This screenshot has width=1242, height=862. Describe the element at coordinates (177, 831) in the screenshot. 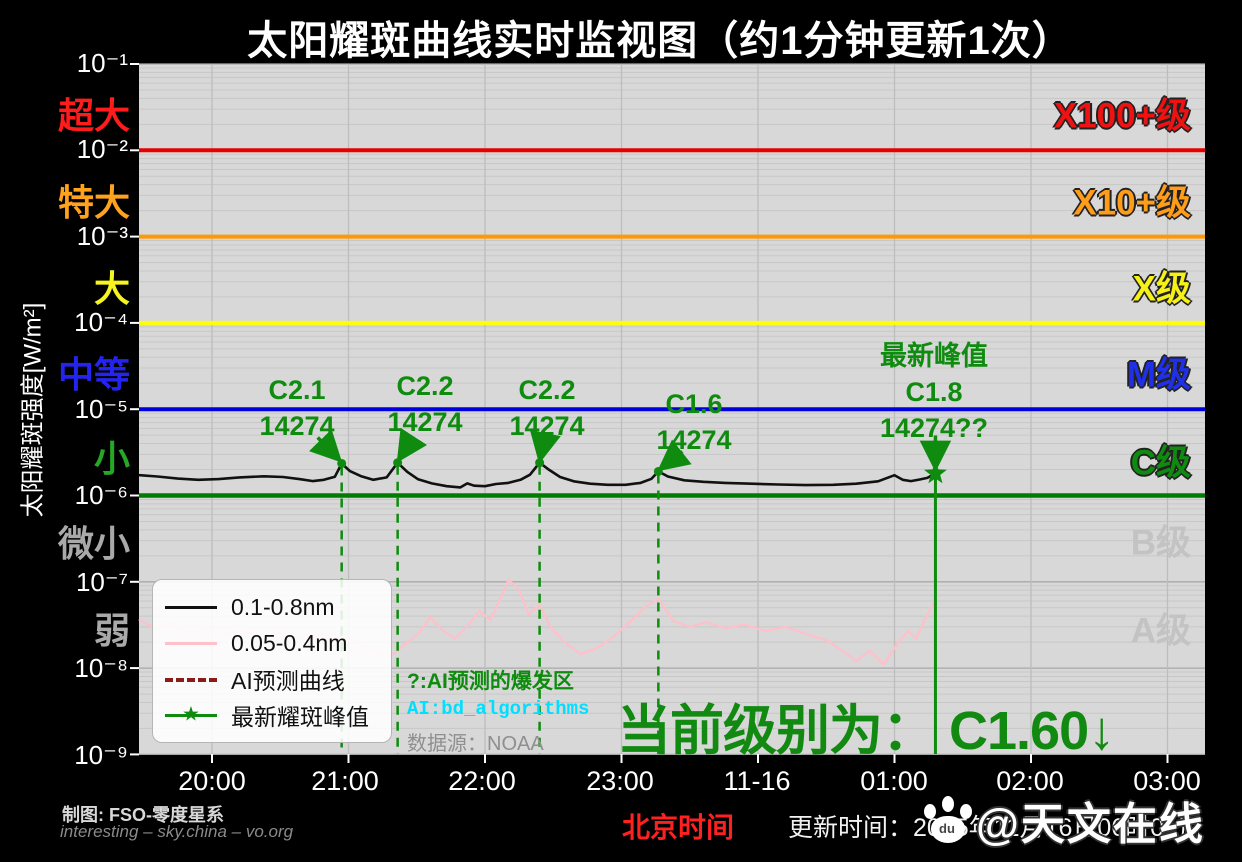

I see `chart-subcredit: interesting – sky.china – vo.org` at that location.